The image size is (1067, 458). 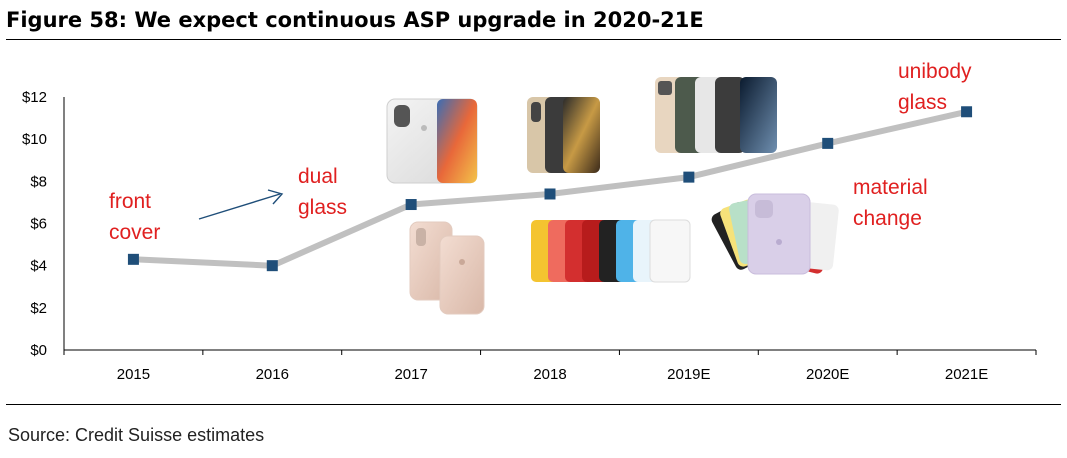 What do you see at coordinates (533, 39) in the screenshot?
I see `title-divider` at bounding box center [533, 39].